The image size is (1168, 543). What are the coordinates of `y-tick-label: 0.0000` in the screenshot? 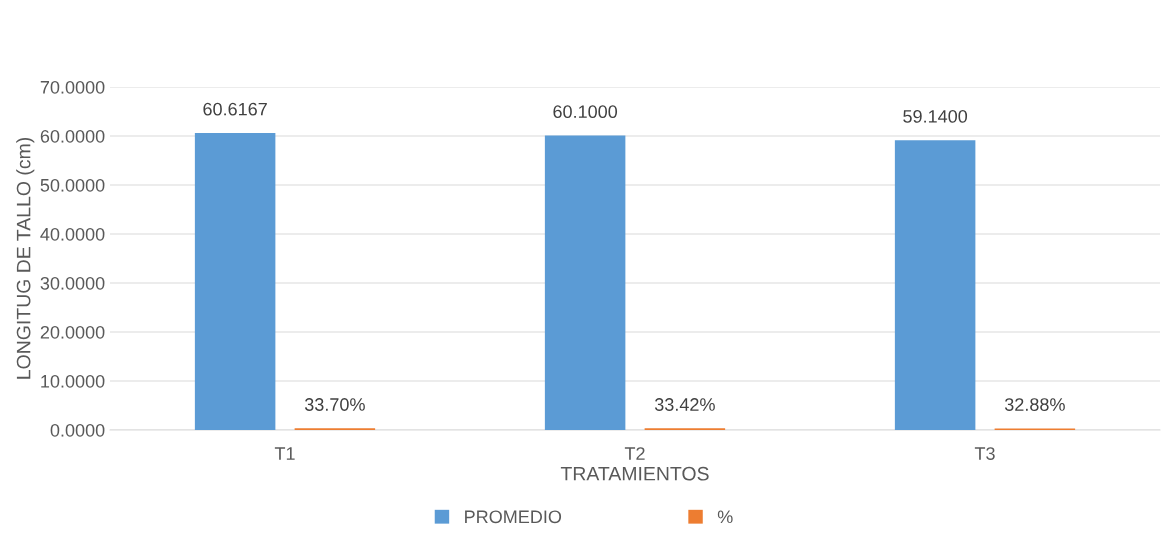 It's located at (77, 430).